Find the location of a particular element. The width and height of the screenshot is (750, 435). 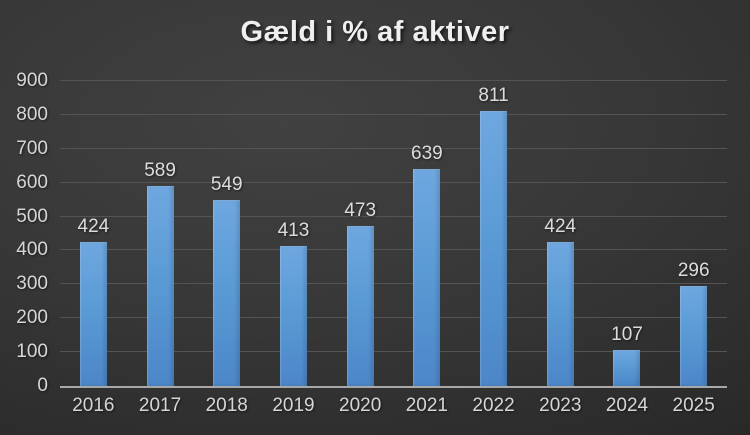

x-axis-tick-label: 2016 is located at coordinates (93, 405).